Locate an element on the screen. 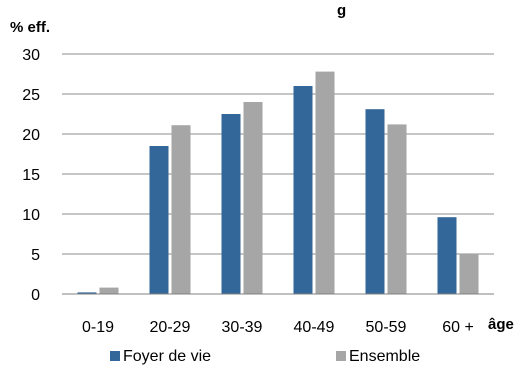  x-tick-label: 60 + is located at coordinates (458, 327).